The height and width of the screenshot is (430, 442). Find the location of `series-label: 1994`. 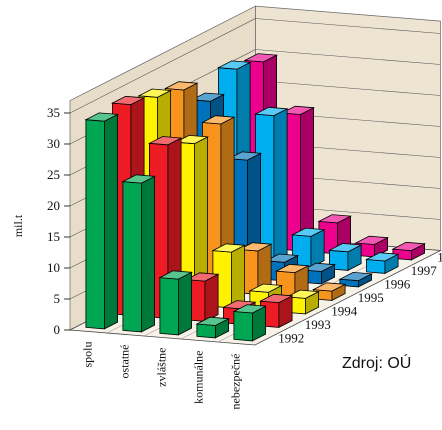

series-label: 1994 is located at coordinates (344, 310).